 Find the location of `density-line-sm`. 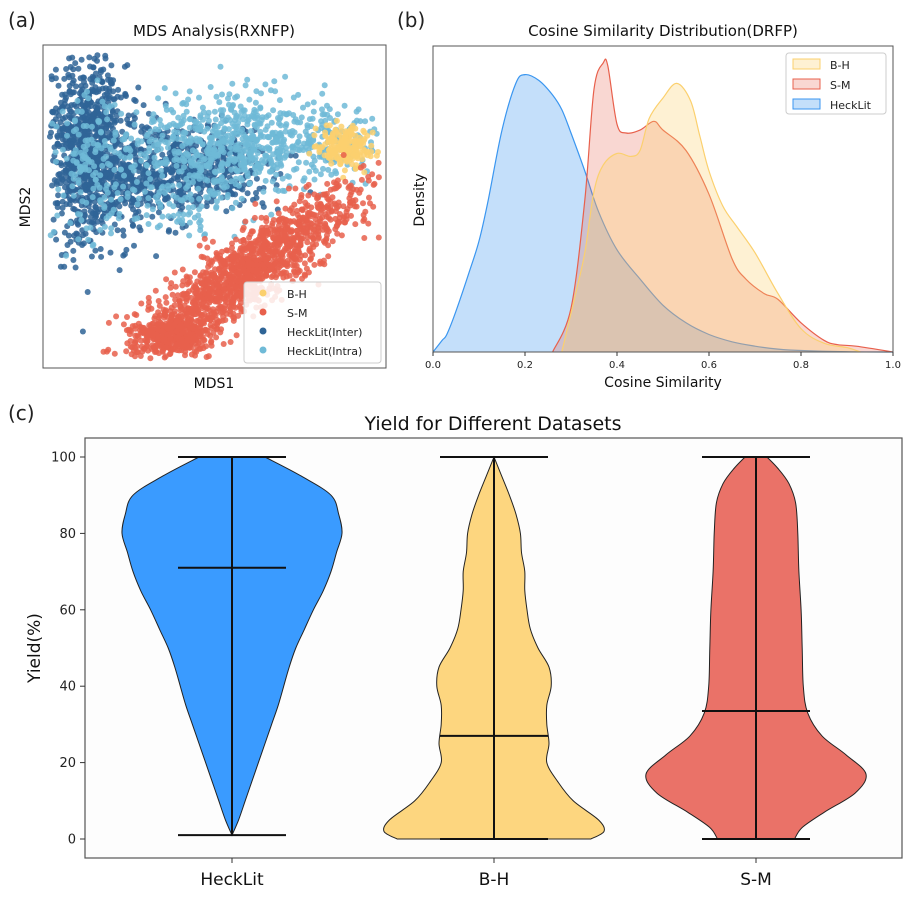

density-line-sm is located at coordinates (723, 205).